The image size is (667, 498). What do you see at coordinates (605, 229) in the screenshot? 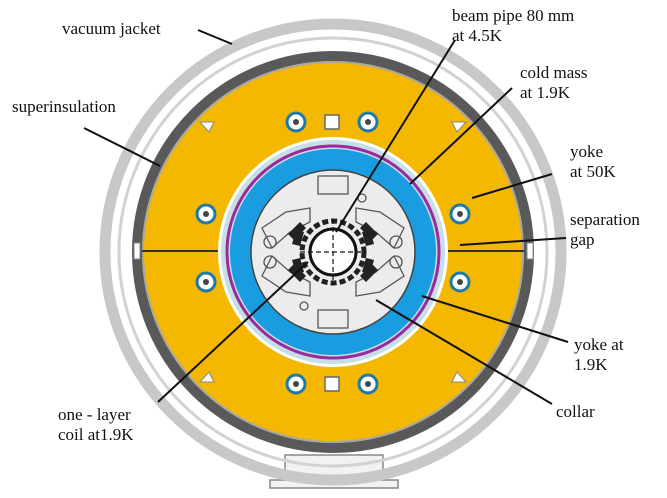
I see `label-separation-gap: separation gap` at bounding box center [605, 229].